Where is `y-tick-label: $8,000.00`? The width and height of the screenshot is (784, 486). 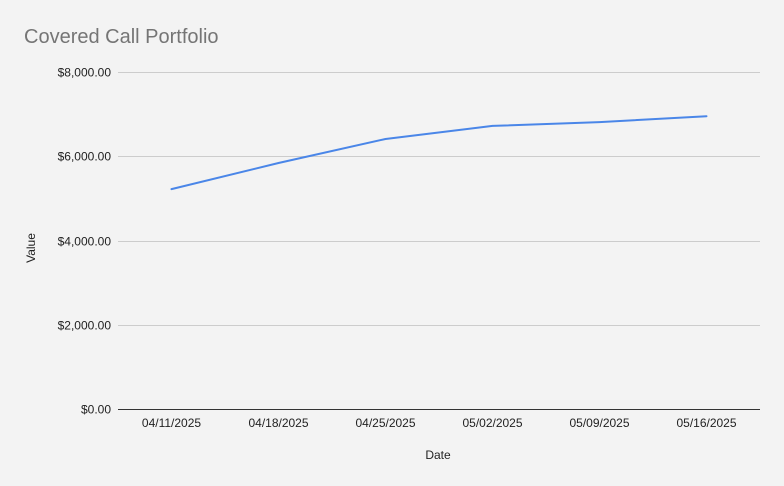 y-tick-label: $8,000.00 is located at coordinates (85, 73).